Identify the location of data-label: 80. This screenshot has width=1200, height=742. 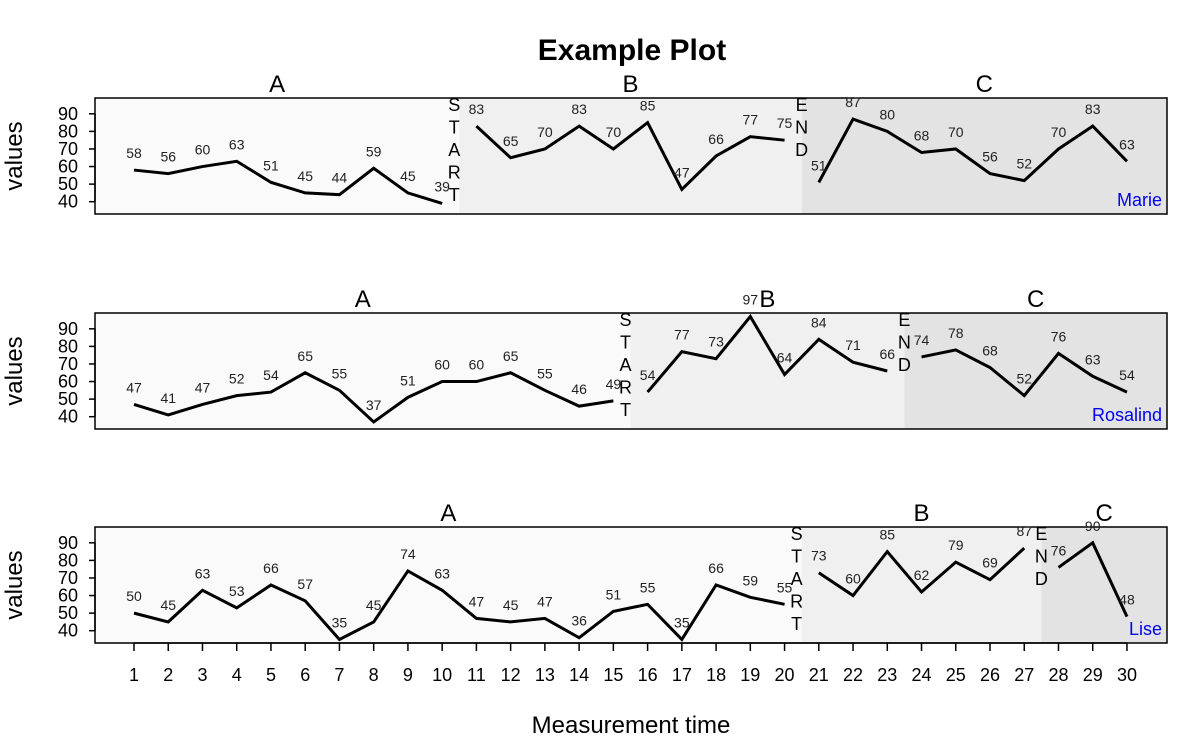
(887, 114).